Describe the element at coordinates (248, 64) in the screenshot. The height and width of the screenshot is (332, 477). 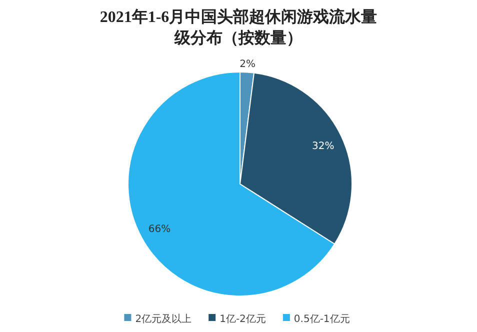
I see `data-label: 2%` at that location.